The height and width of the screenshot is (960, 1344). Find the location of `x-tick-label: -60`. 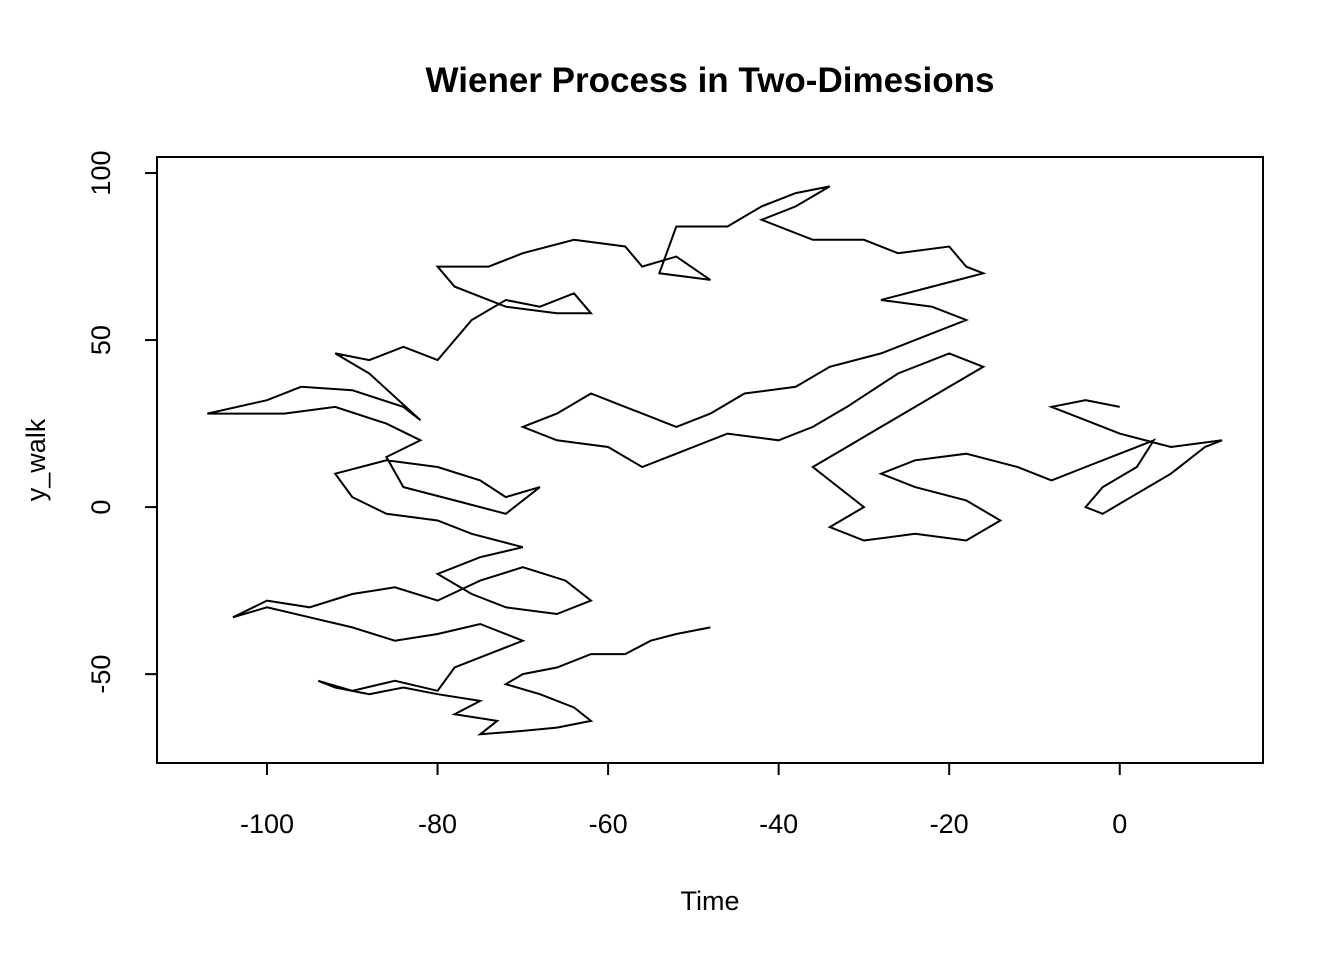

x-tick-label: -60 is located at coordinates (608, 824).